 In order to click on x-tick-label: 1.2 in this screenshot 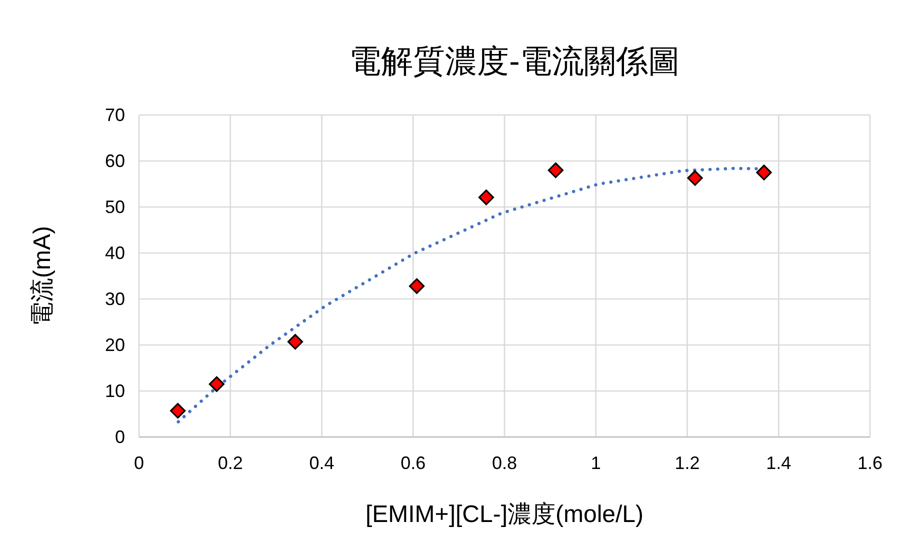, I will do `click(687, 463)`.